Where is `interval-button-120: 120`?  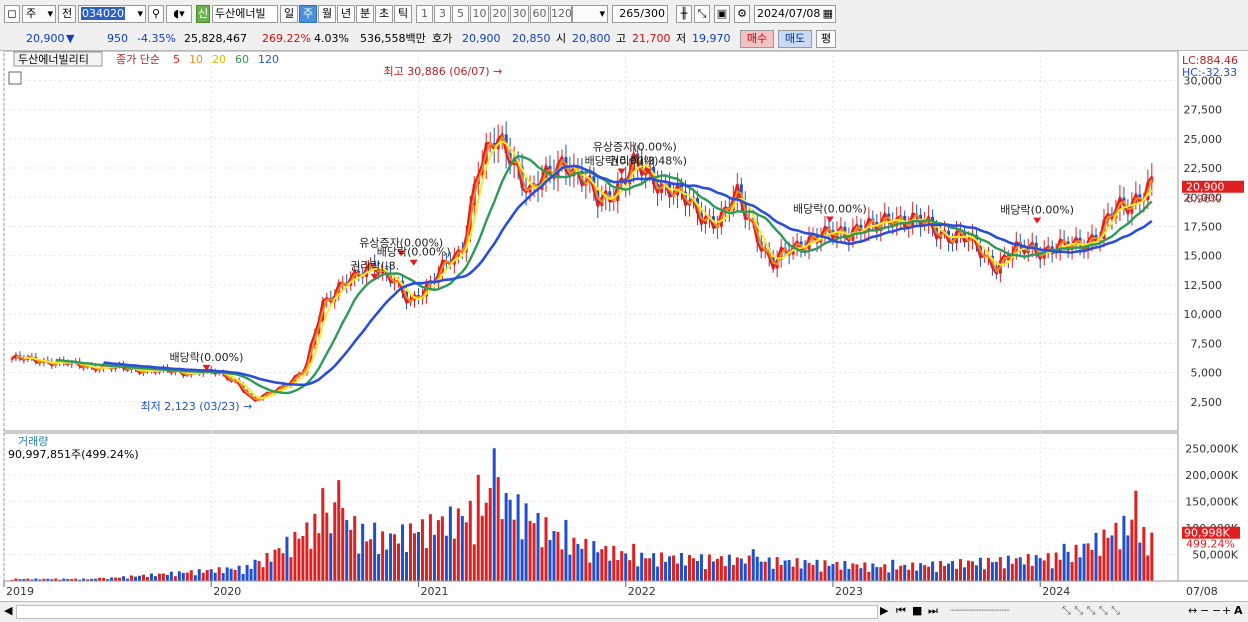 interval-button-120: 120 is located at coordinates (561, 14).